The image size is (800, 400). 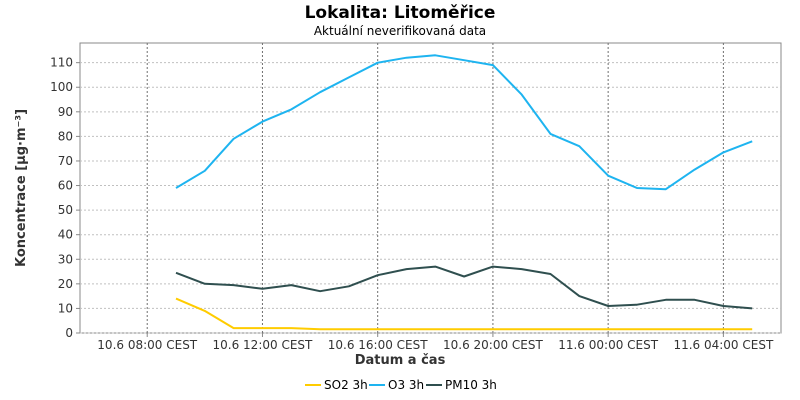 What do you see at coordinates (65, 161) in the screenshot?
I see `y-tick-label: 70` at bounding box center [65, 161].